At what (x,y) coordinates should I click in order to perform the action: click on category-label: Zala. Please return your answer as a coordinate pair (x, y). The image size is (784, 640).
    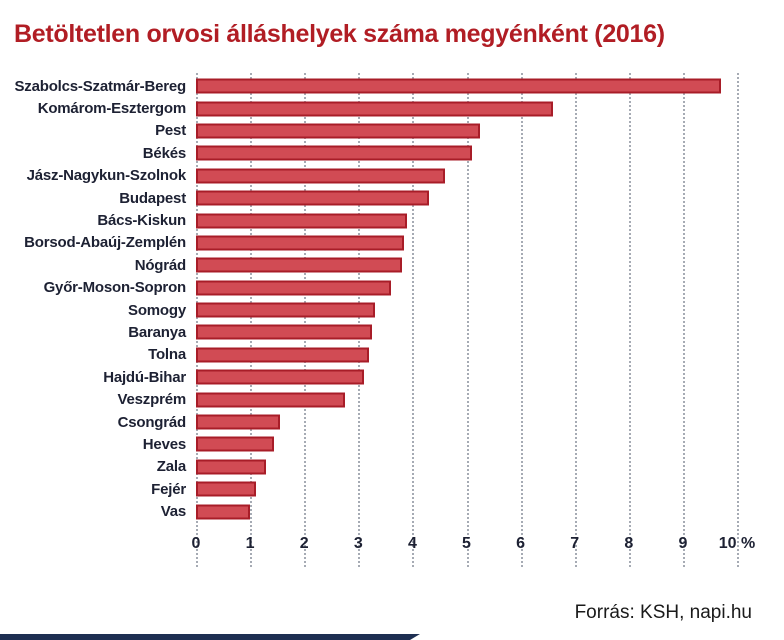
    Looking at the image, I should click on (171, 467).